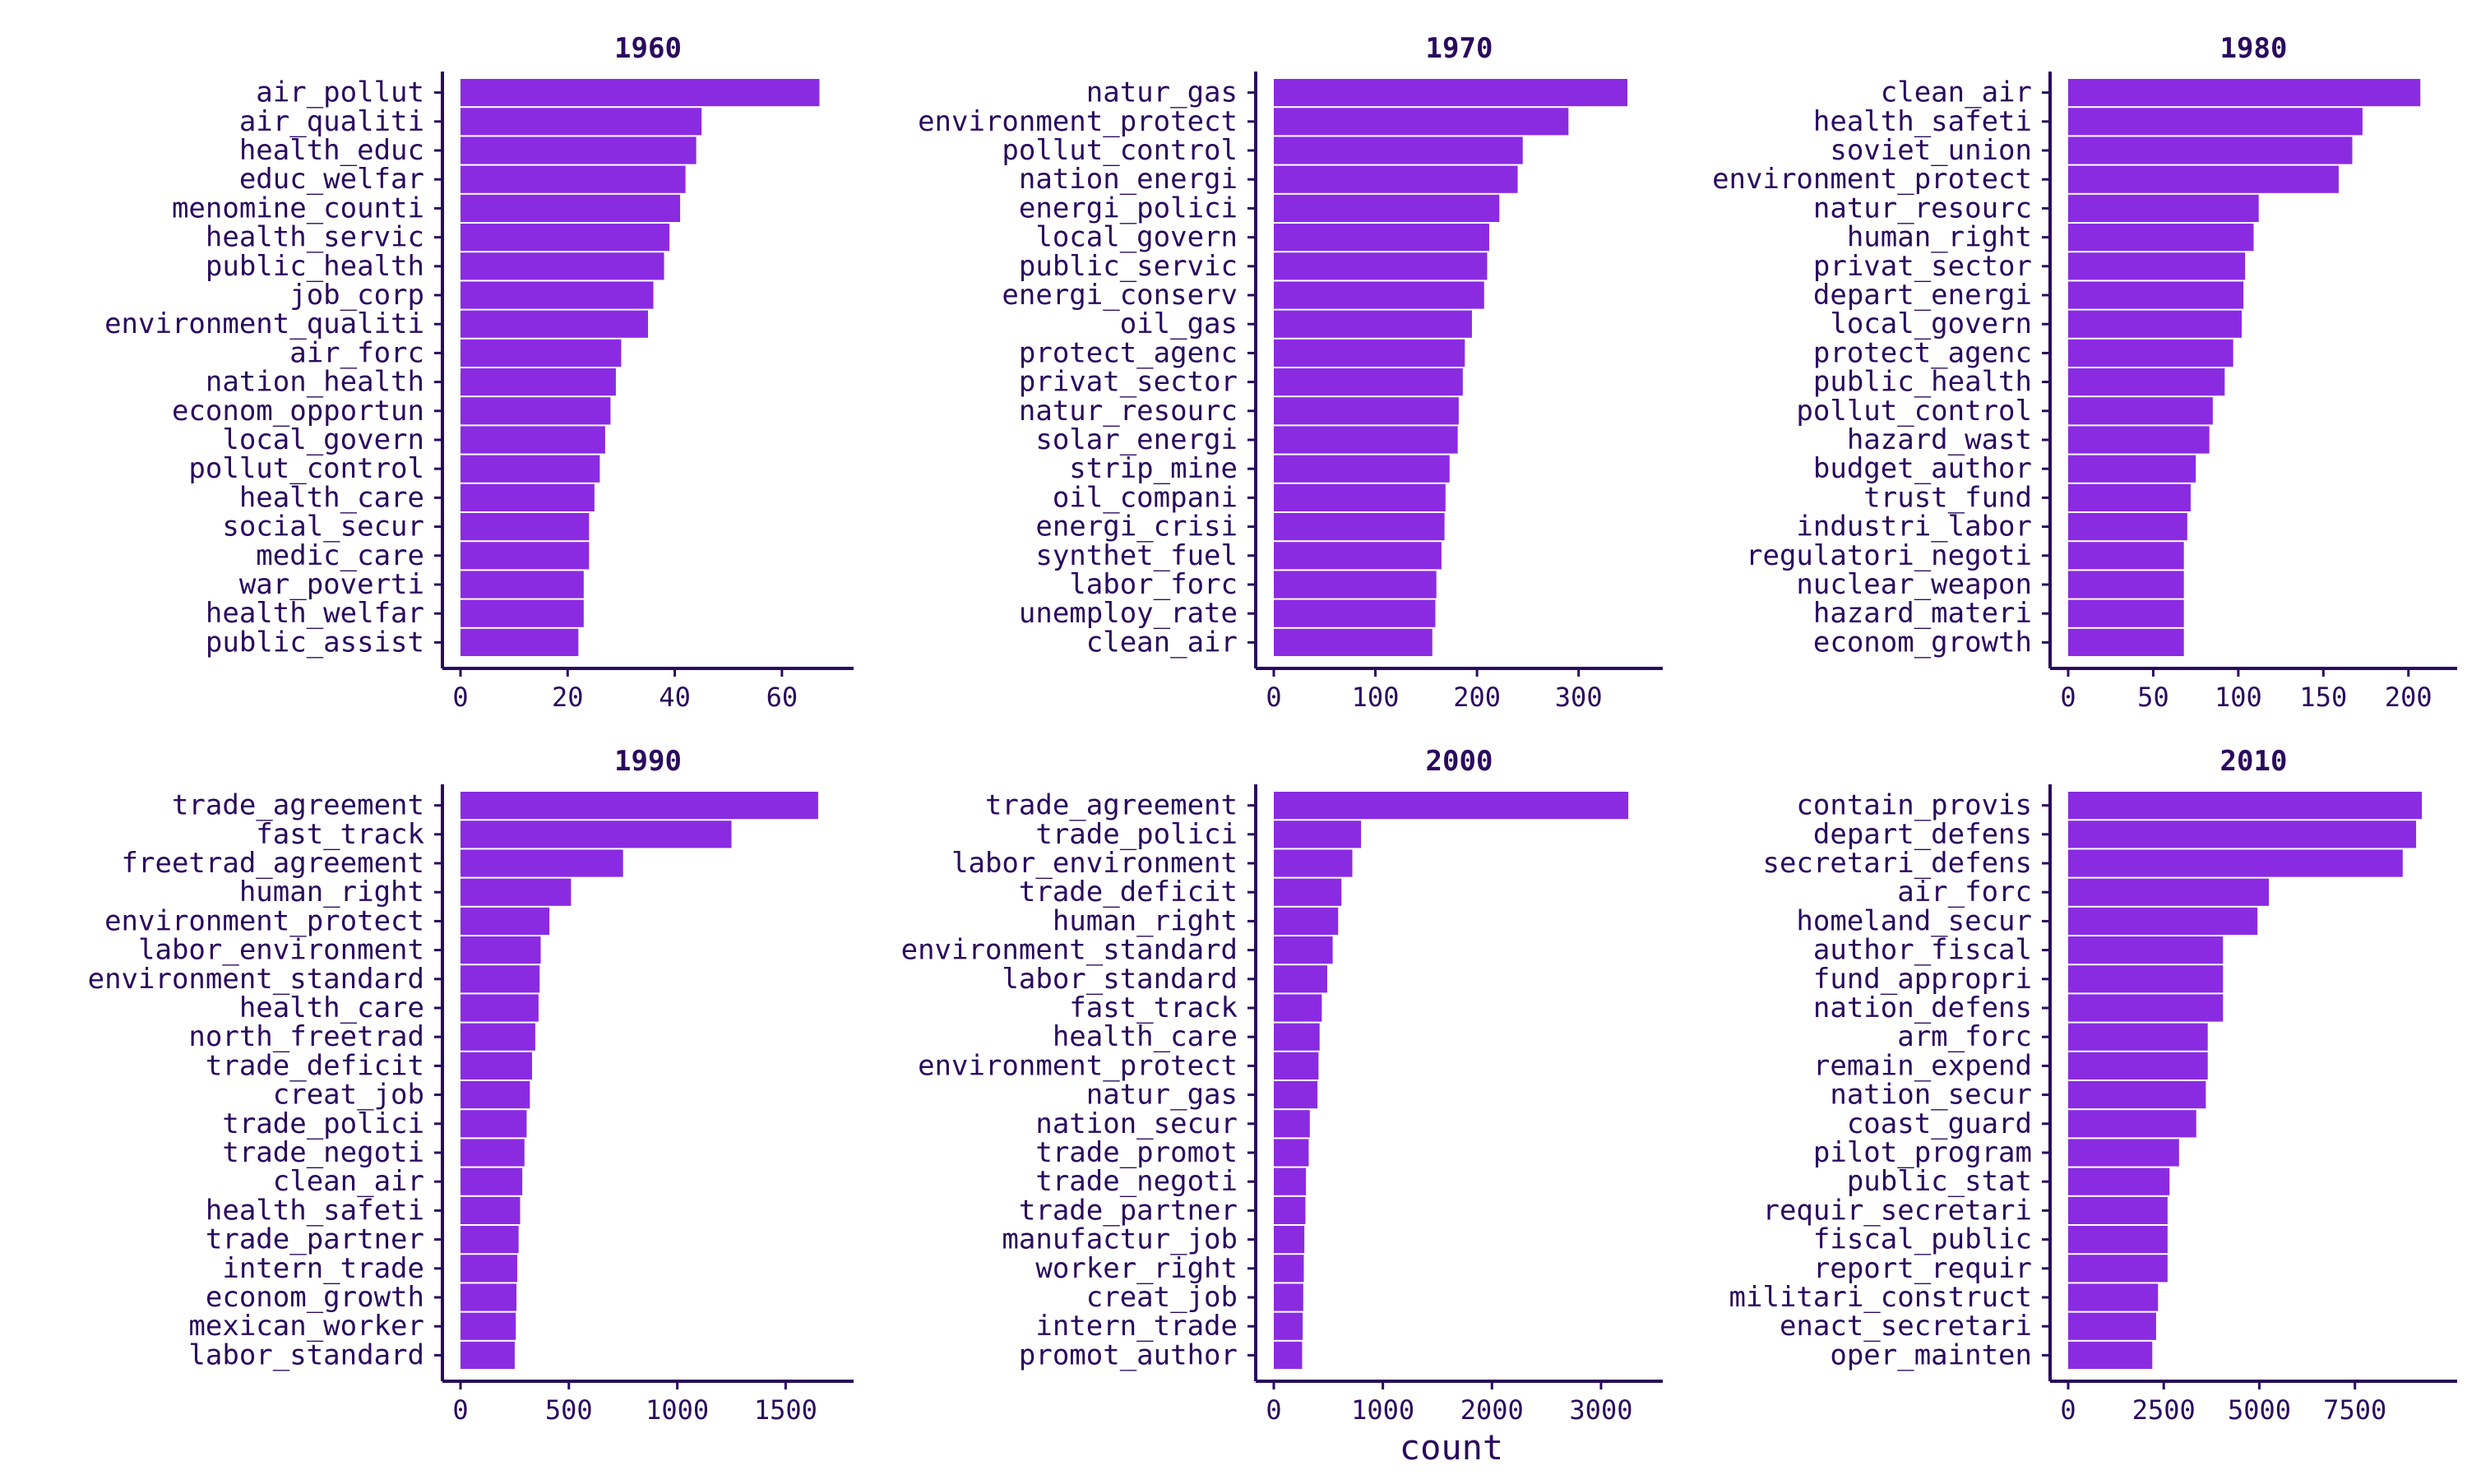 This screenshot has height=1484, width=2467. Describe the element at coordinates (554, 324) in the screenshot. I see `bar-environment_qualiti` at that location.